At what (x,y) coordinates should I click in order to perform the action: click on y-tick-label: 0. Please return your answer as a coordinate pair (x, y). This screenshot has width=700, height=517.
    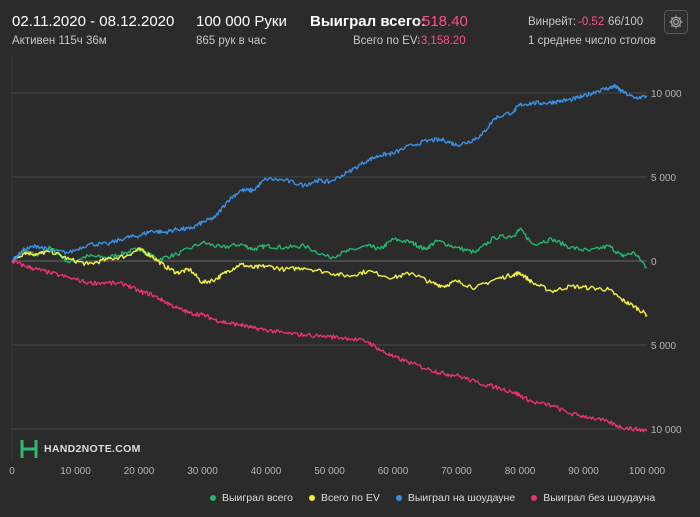
    Looking at the image, I should click on (654, 262).